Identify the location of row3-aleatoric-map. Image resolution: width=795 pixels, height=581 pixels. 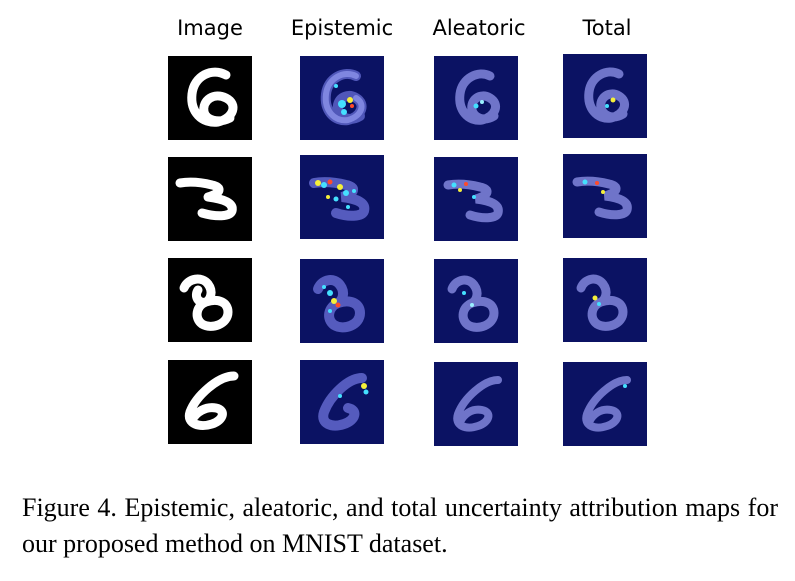
(476, 301).